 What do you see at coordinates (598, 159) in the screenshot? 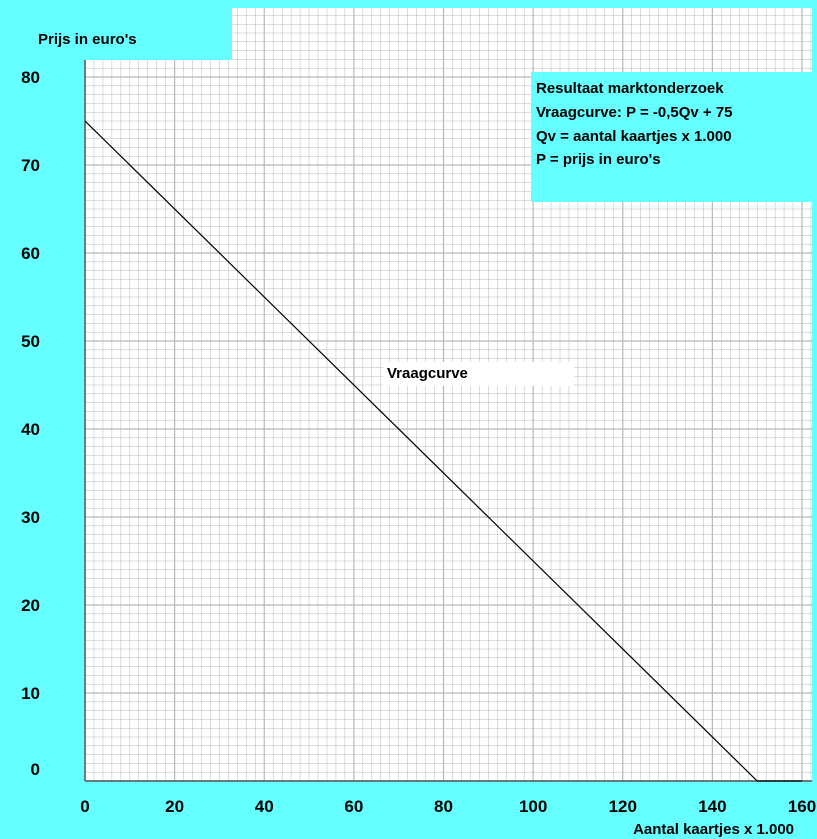
I see `info-box-p-definition: P = prijs in euro's` at bounding box center [598, 159].